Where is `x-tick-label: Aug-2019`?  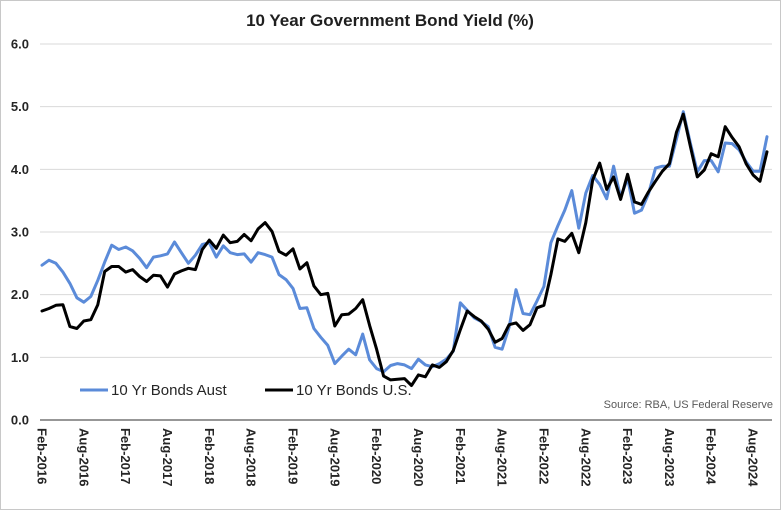
x-tick-label: Aug-2019 is located at coordinates (334, 457).